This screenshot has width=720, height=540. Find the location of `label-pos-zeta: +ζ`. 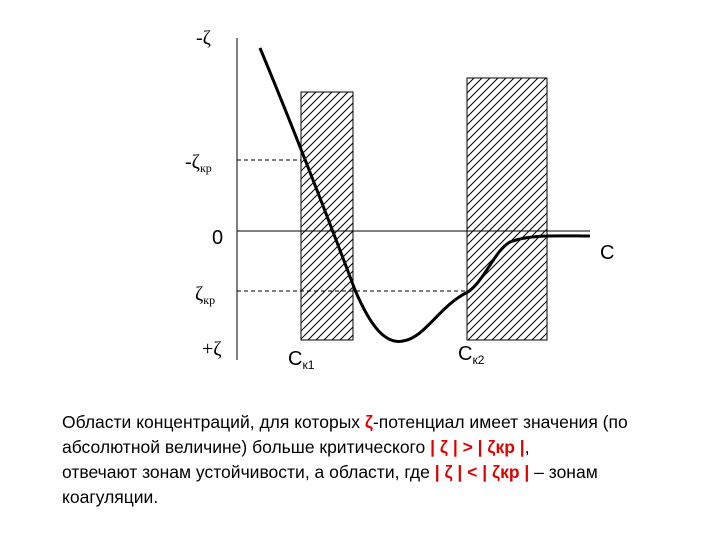

label-pos-zeta: +ζ is located at coordinates (212, 349).